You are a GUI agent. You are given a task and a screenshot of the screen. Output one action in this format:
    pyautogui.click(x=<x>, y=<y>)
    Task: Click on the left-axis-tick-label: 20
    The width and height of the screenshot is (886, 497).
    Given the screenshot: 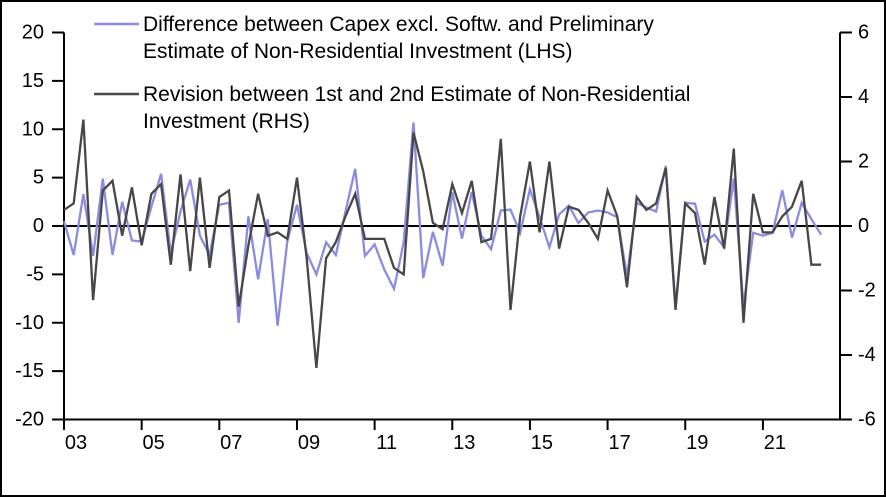 What is the action you would take?
    pyautogui.click(x=33, y=33)
    